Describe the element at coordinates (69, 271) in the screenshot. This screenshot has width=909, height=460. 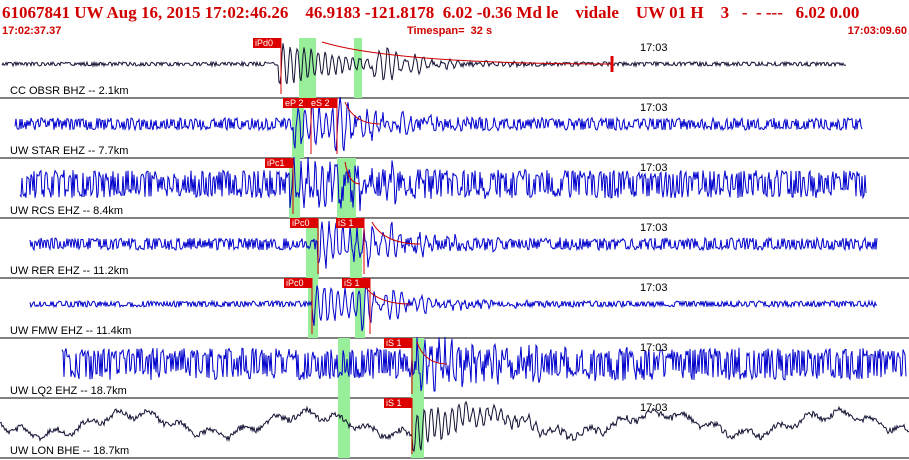
I see `station-label: UW RER EHZ -- 11.2km` at that location.